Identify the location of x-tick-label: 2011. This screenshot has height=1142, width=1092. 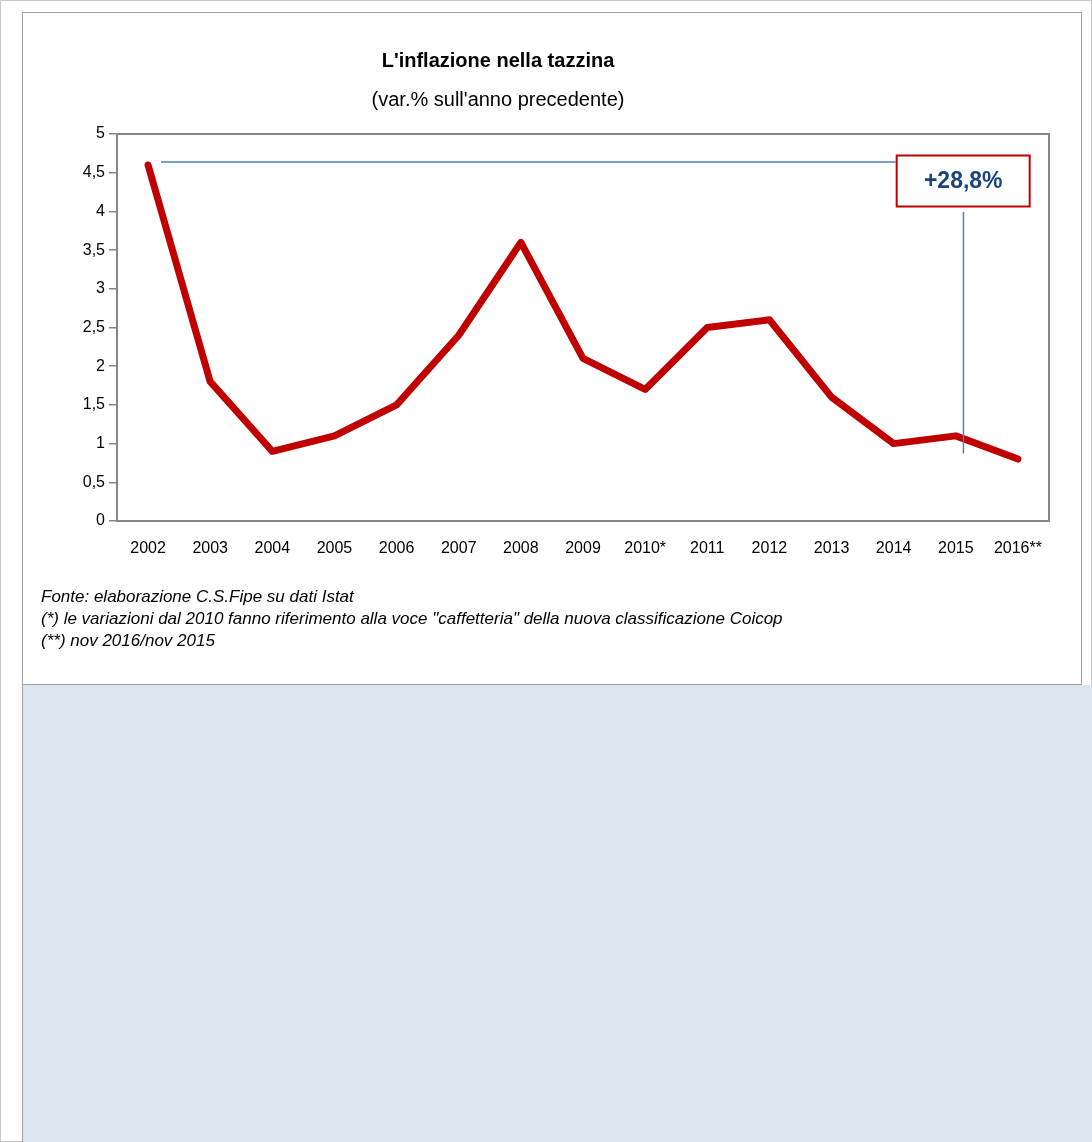
(707, 548).